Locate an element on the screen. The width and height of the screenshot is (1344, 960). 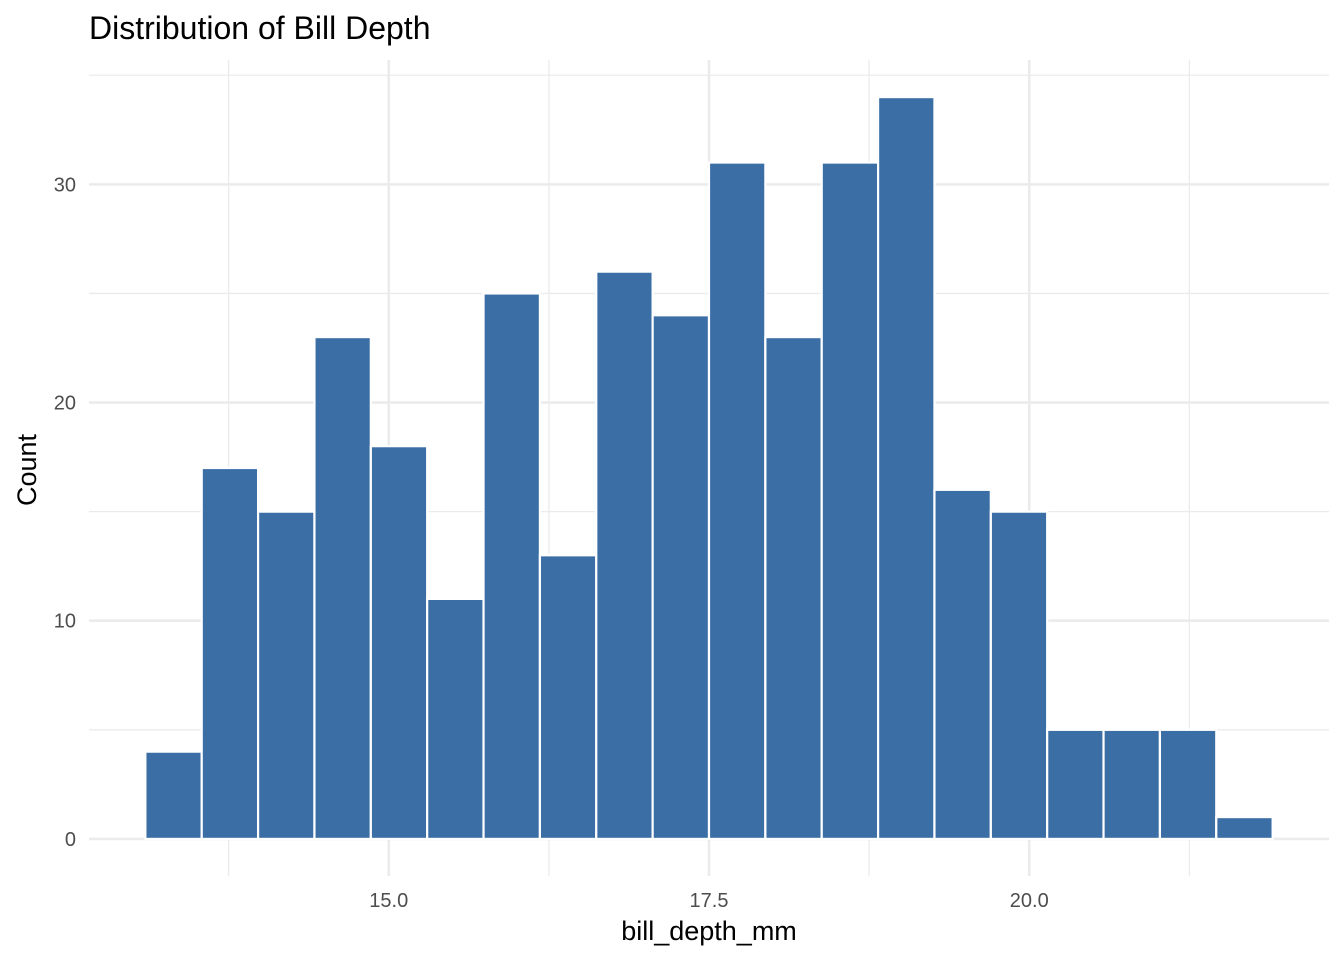
x-axis-tick-labels: 15.0 17.5 20.0 is located at coordinates (708, 901).